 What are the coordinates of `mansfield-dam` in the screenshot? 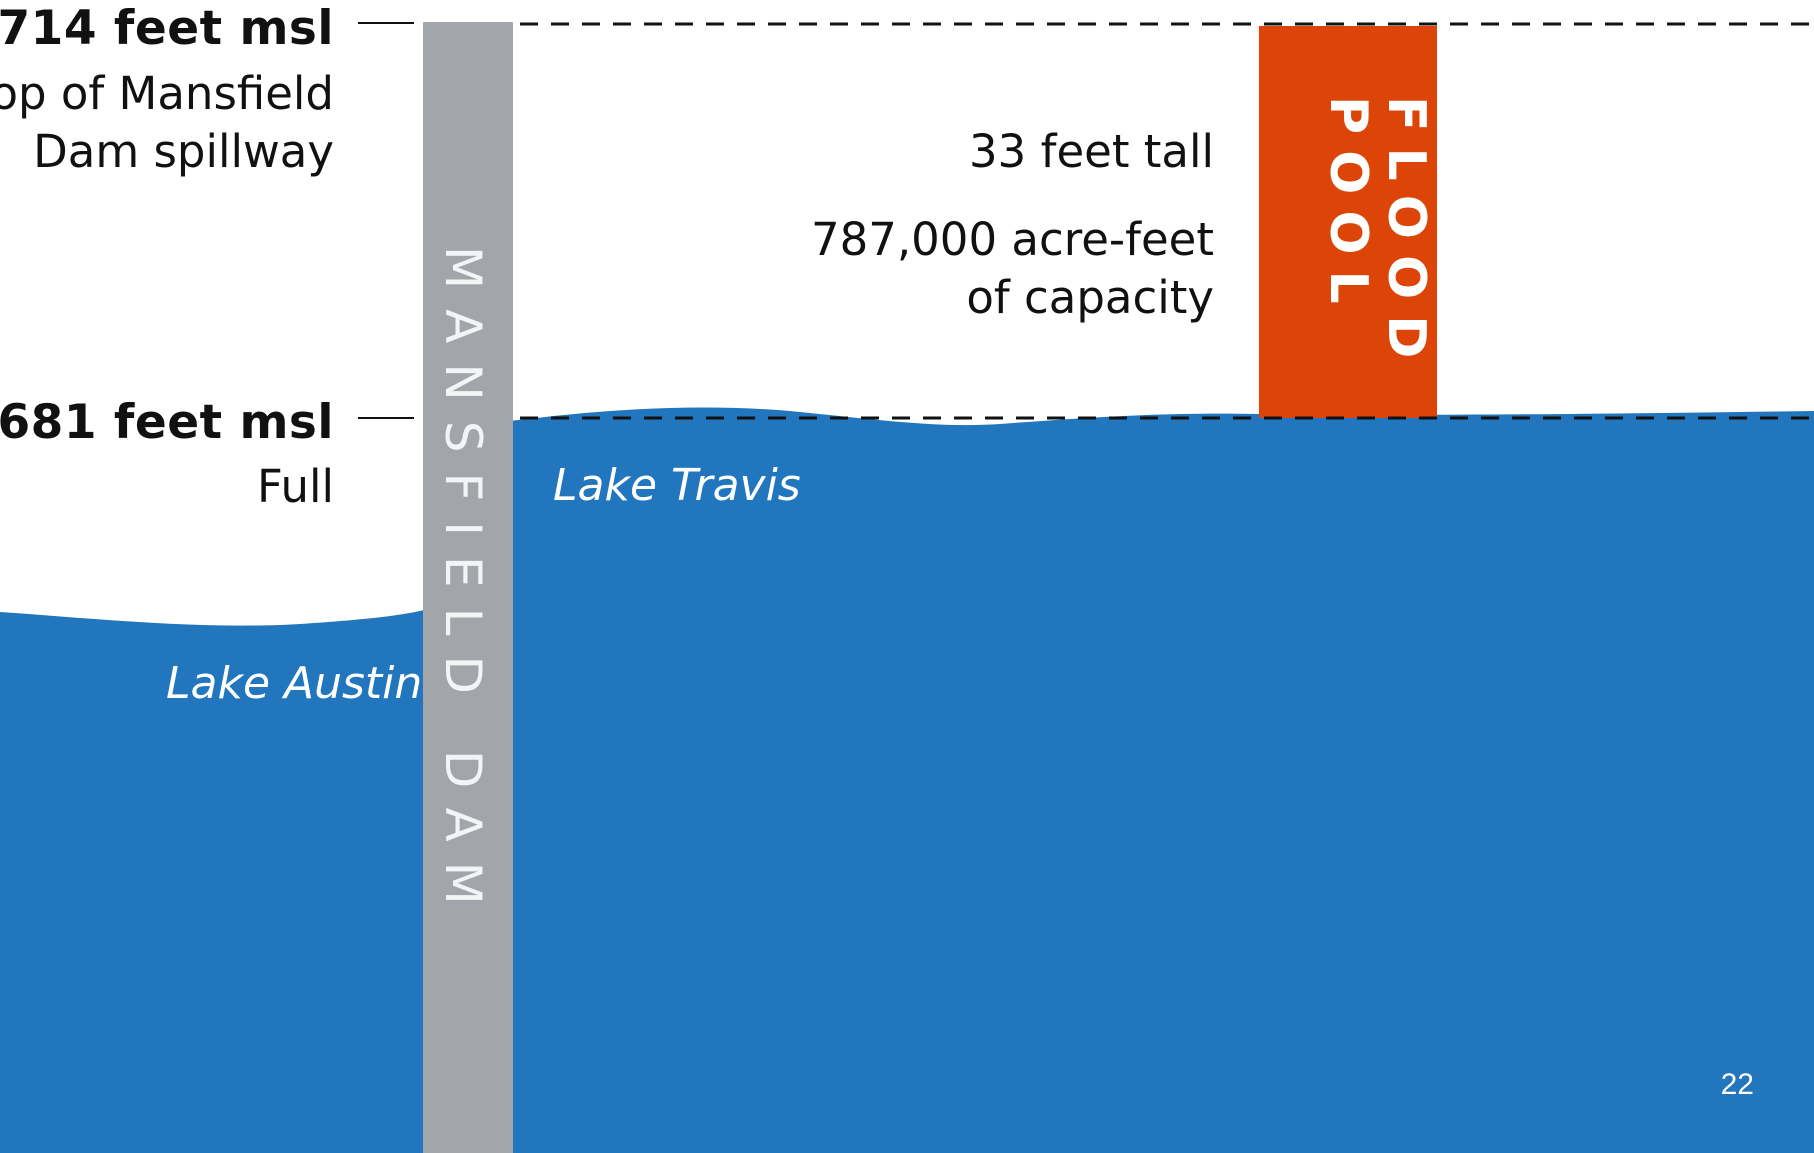 It's located at (468, 587).